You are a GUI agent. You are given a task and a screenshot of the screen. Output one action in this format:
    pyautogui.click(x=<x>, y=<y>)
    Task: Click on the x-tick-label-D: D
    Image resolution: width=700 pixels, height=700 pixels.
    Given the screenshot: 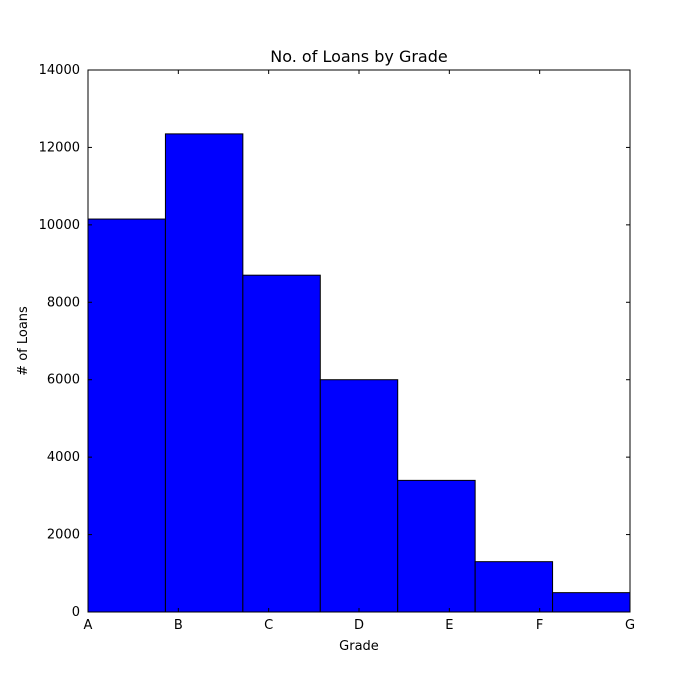 What is the action you would take?
    pyautogui.click(x=359, y=625)
    